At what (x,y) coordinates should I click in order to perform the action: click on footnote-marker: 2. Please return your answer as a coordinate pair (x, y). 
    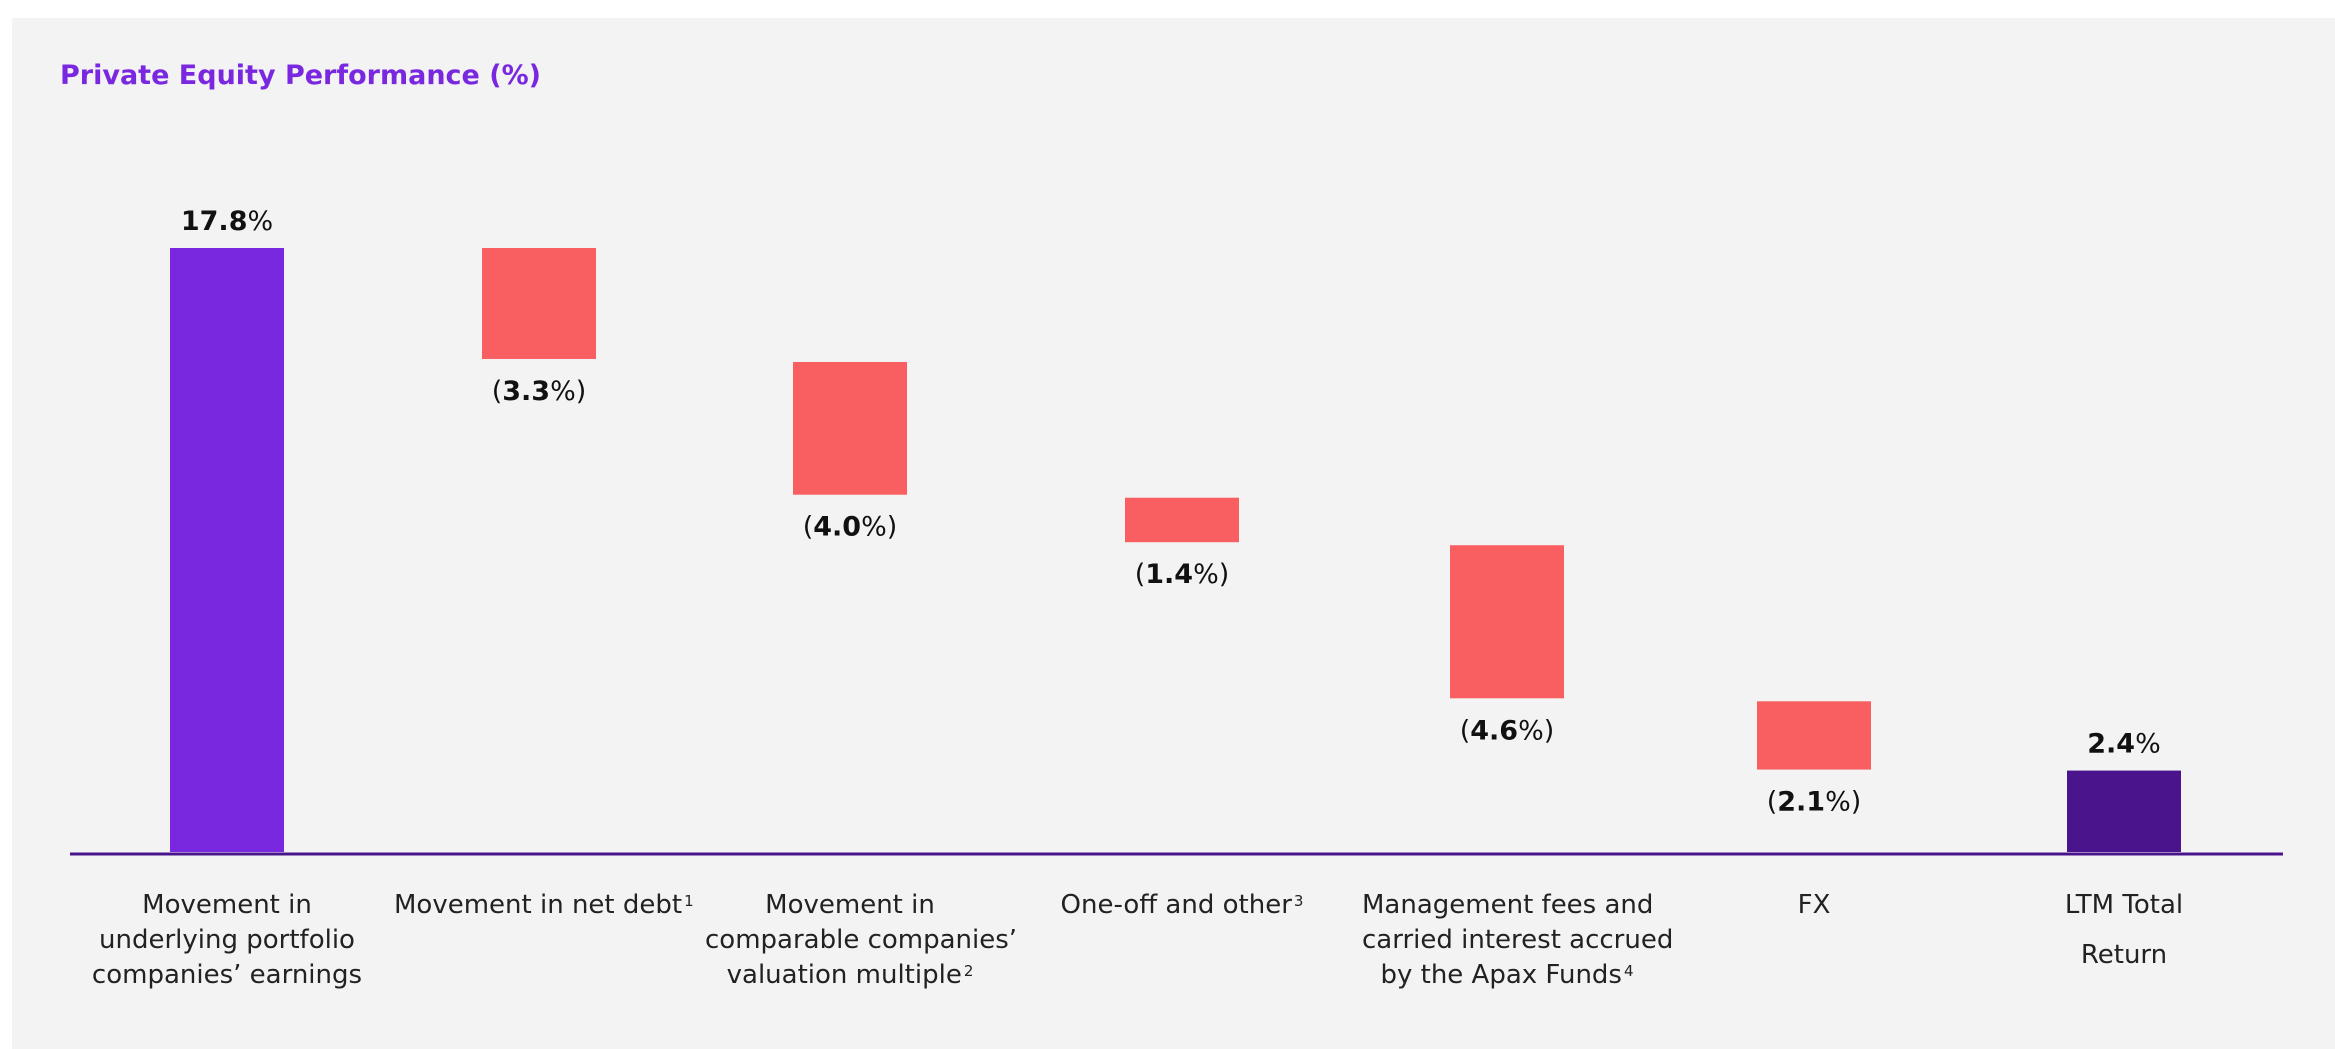
    Looking at the image, I should click on (968, 971).